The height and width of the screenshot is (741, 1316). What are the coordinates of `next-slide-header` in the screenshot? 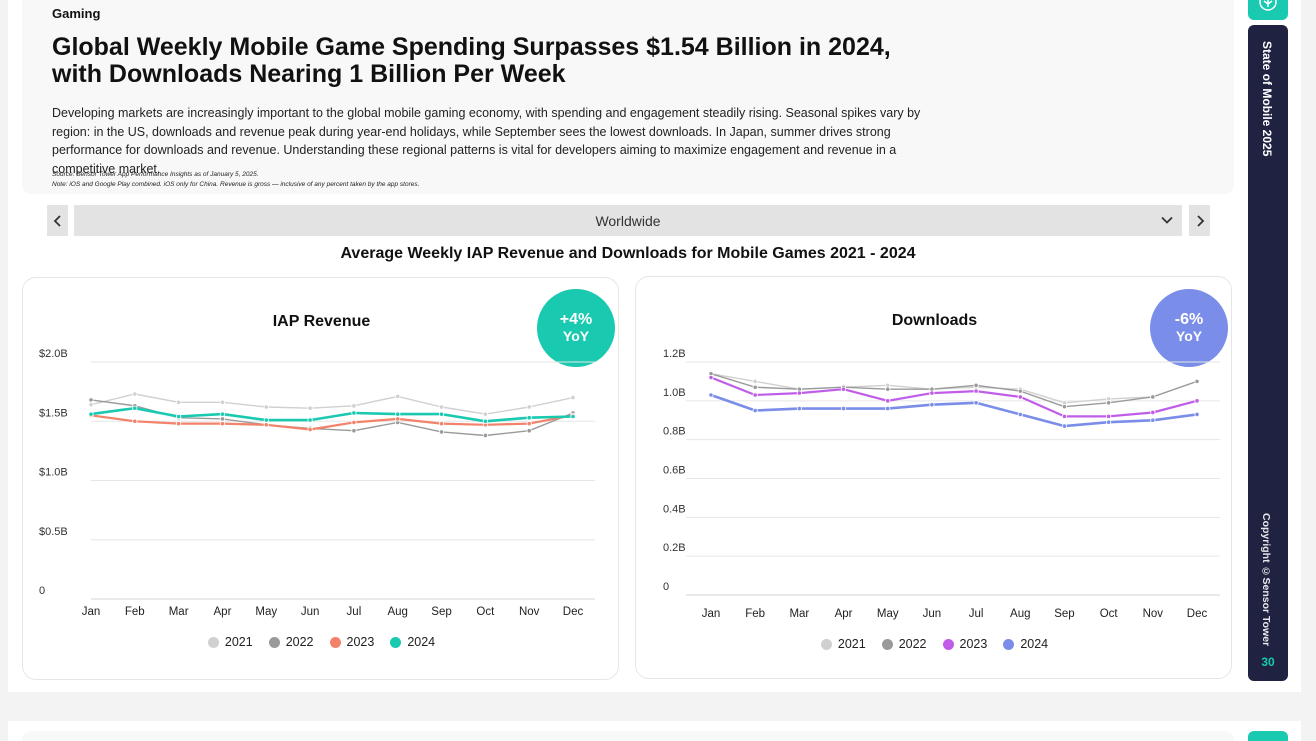 It's located at (628, 736).